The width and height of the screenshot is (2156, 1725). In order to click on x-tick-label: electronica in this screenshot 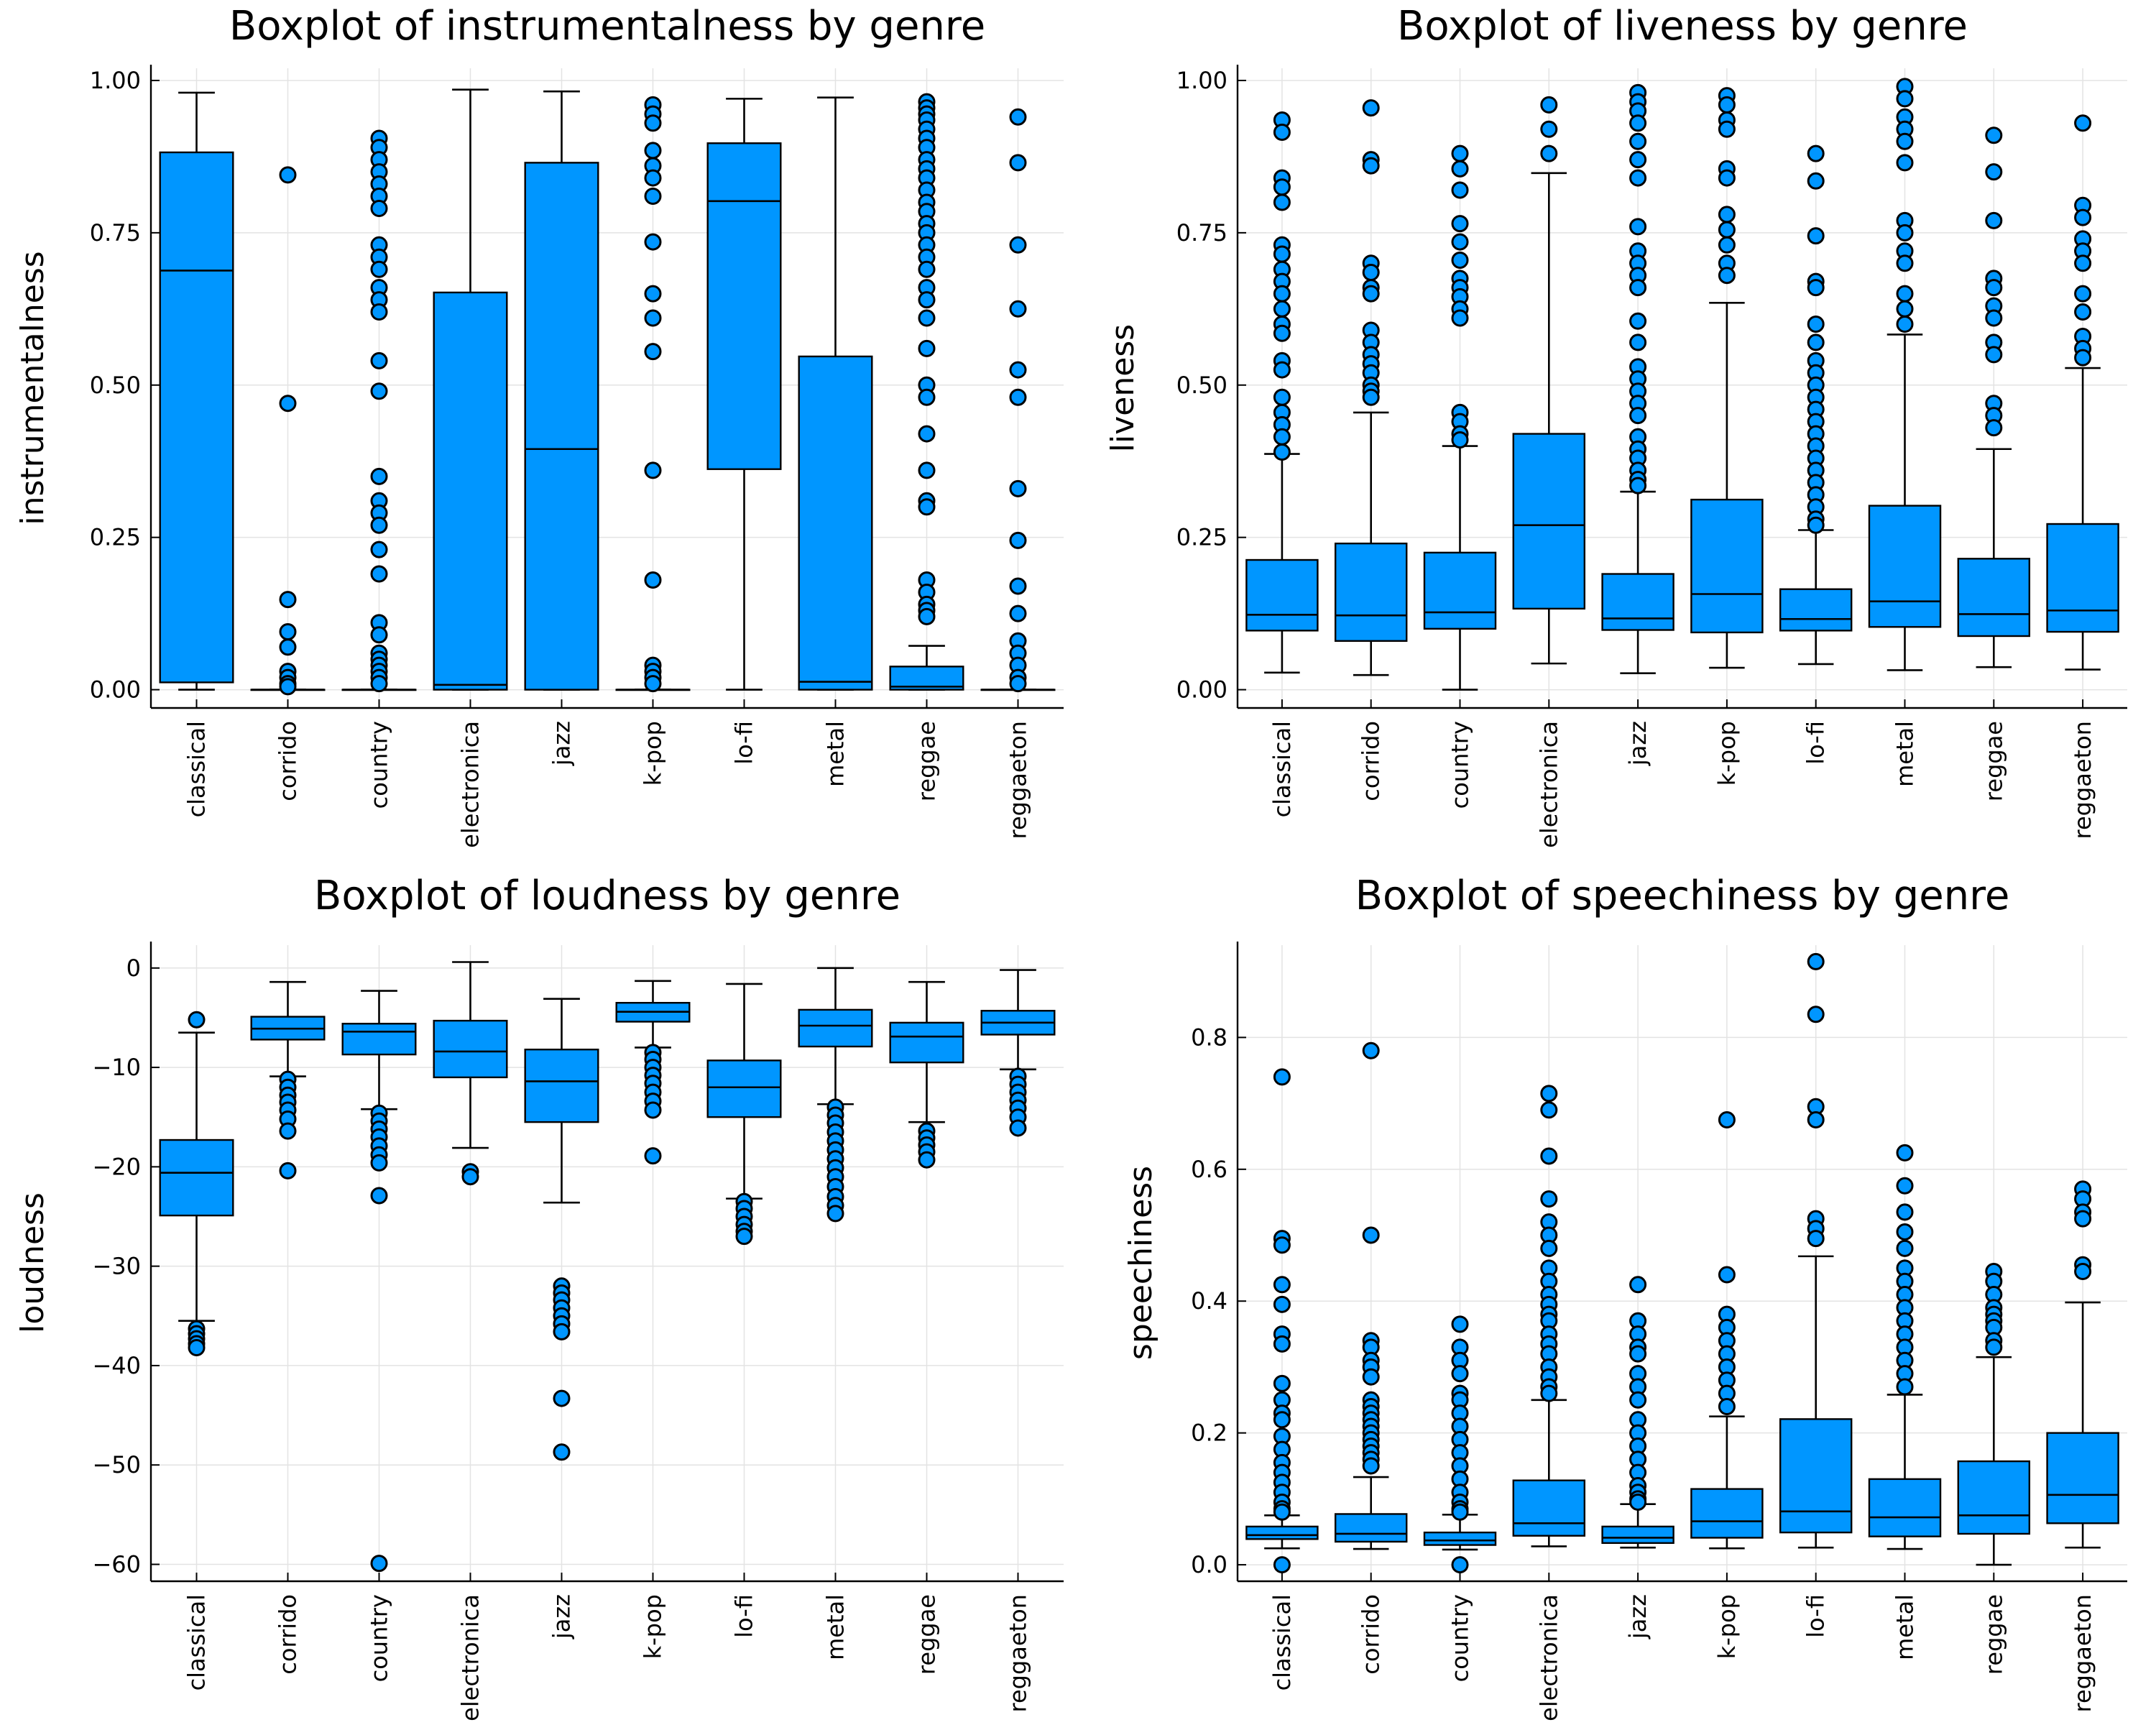, I will do `click(1548, 784)`.